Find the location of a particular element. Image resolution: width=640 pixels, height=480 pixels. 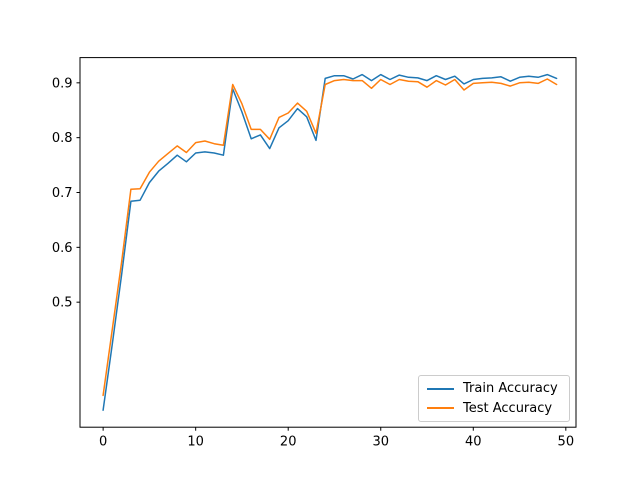

y-tick-label: 0.7 is located at coordinates (62, 193).